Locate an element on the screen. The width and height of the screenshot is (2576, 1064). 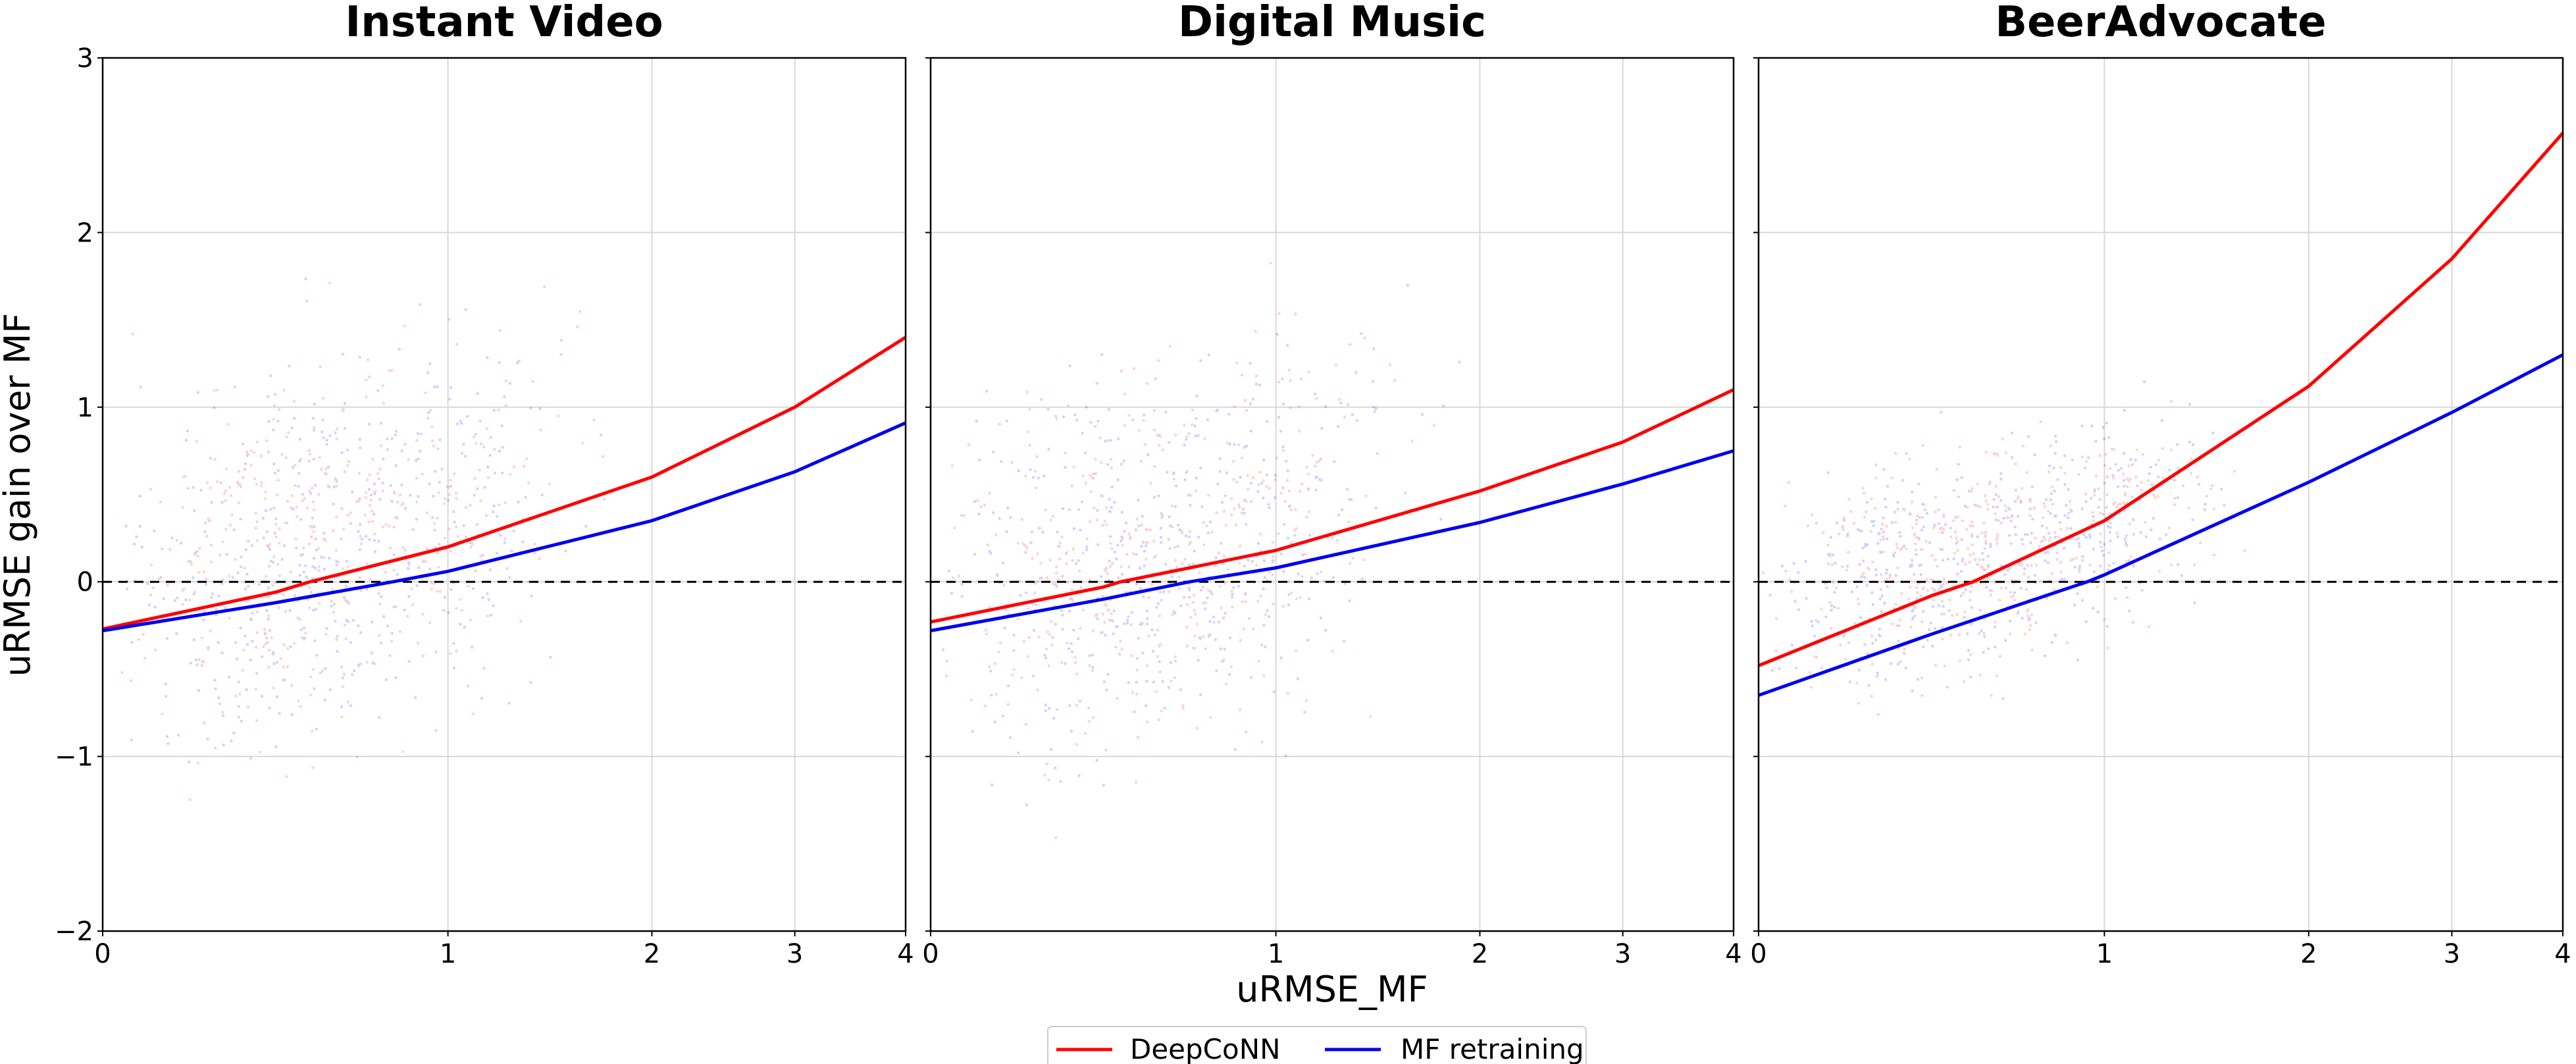
x-tick-label: 4 is located at coordinates (2562, 954).